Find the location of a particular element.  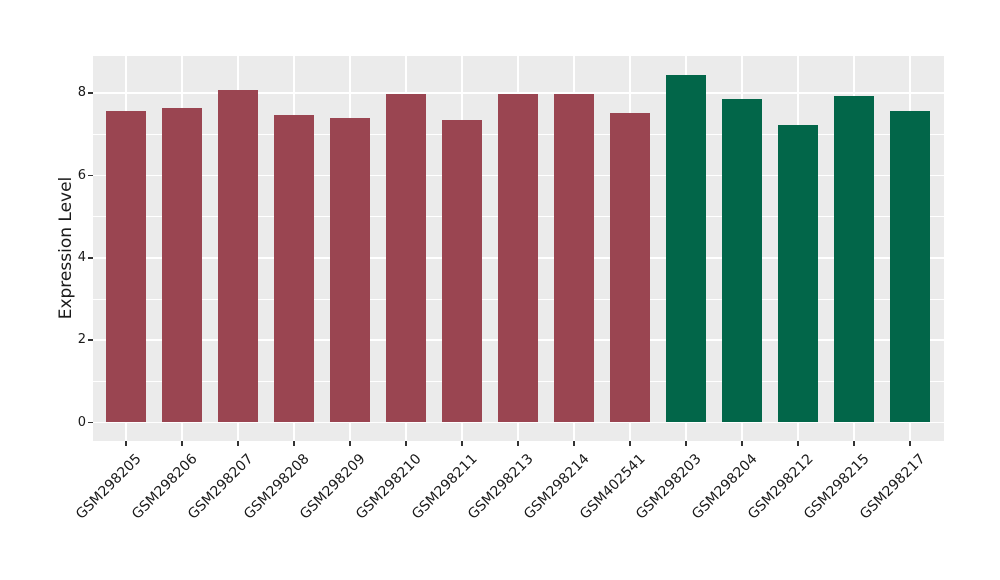

bar-GSM298211 is located at coordinates (462, 271).